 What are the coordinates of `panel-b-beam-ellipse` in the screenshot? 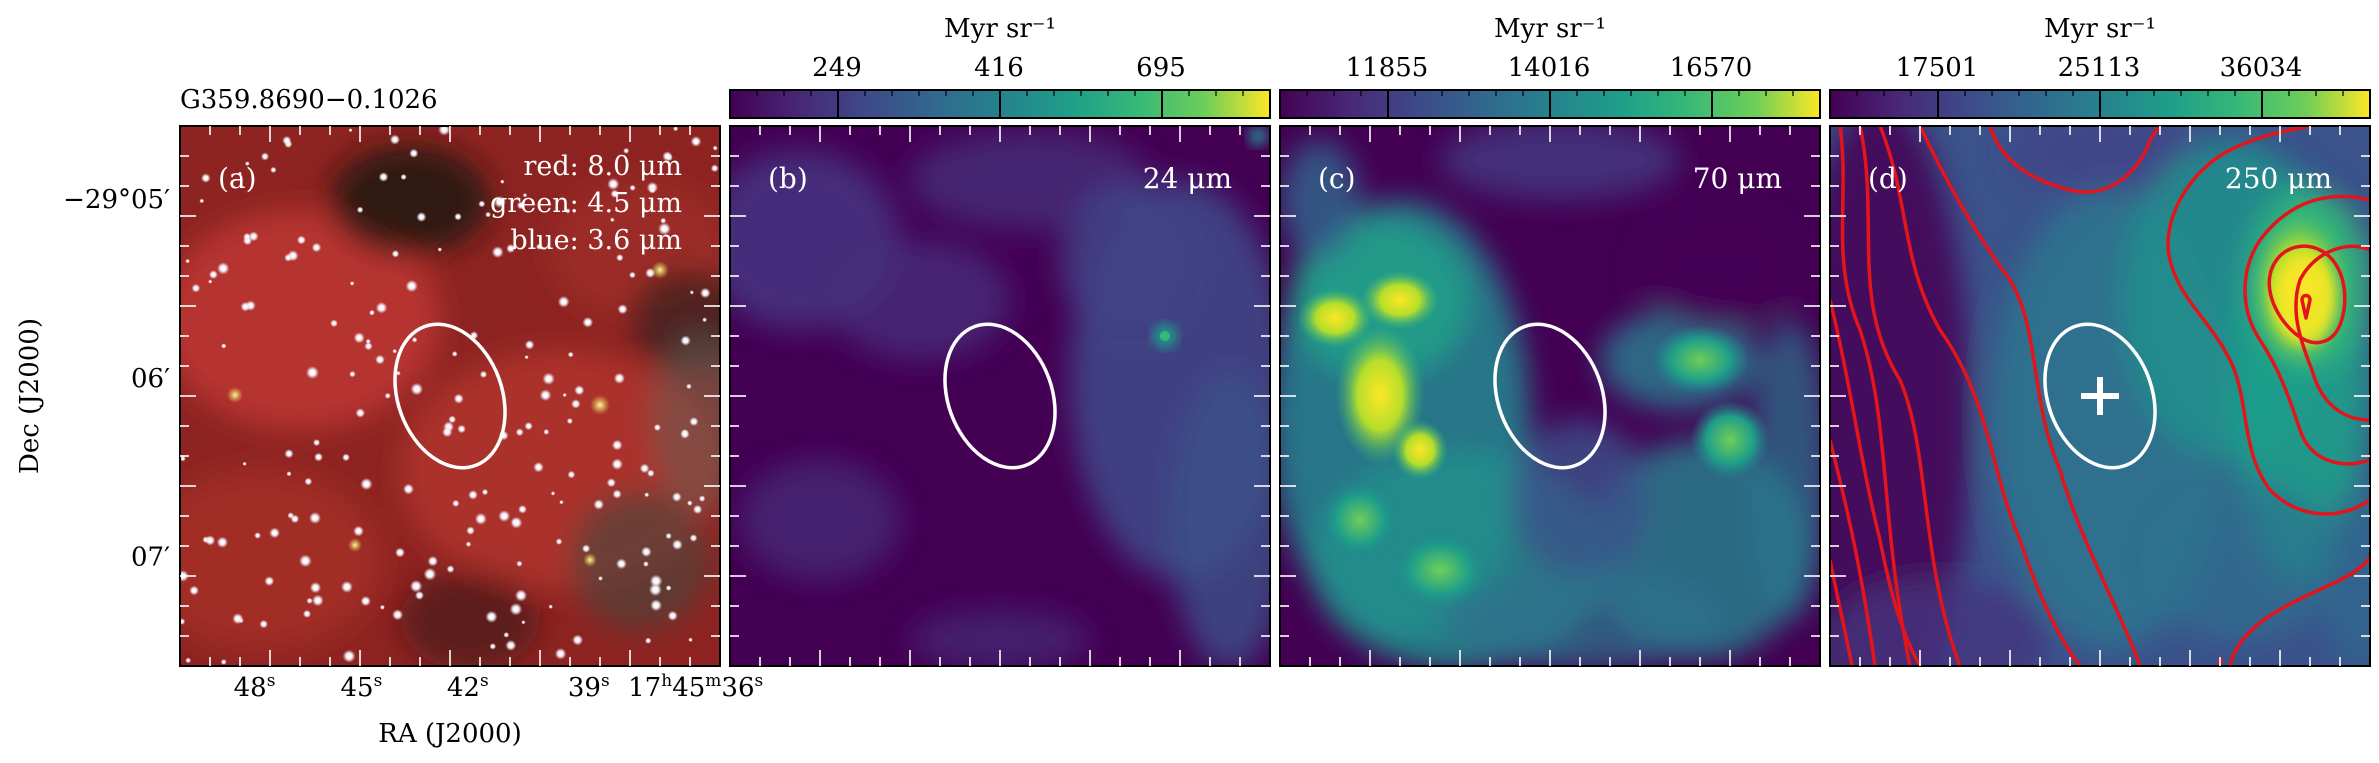 It's located at (1000, 396).